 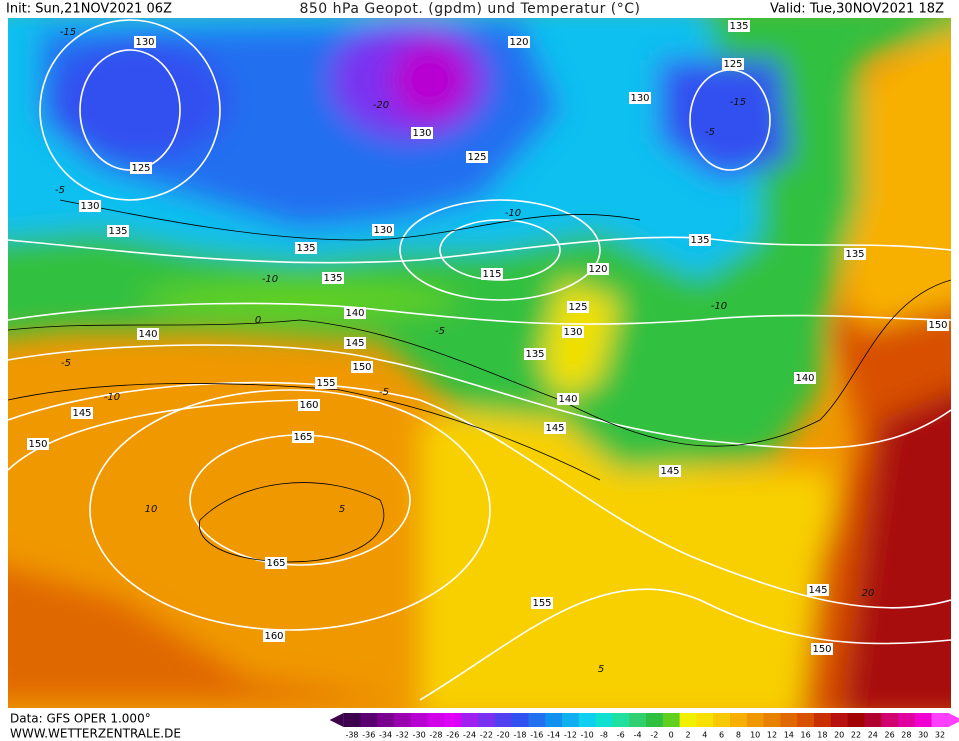 I want to click on geopotential-label: 125, so click(x=732, y=64).